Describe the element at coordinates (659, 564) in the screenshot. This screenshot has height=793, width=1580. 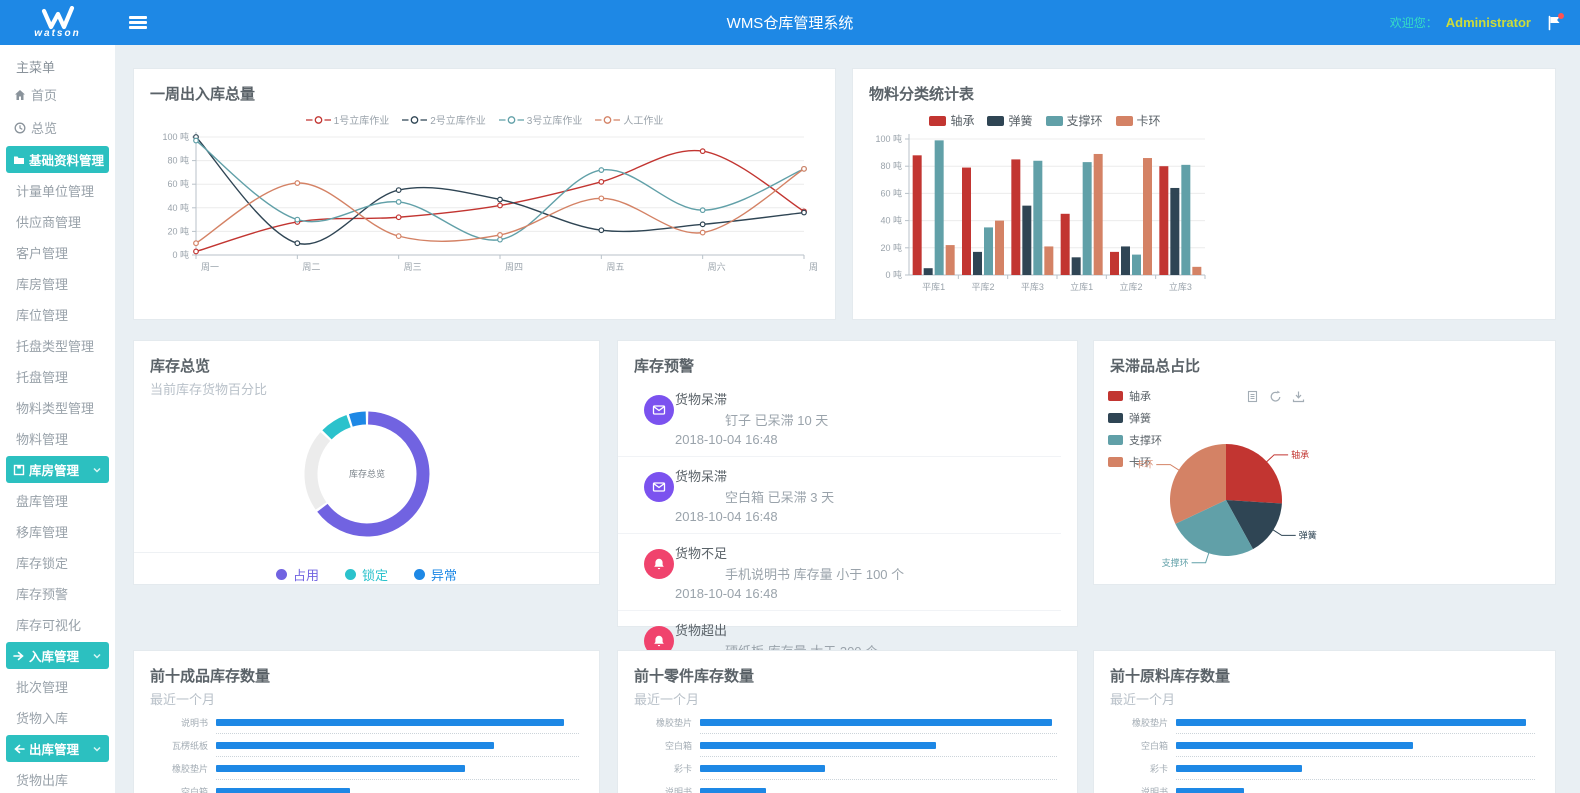
I see `alarm-icon` at that location.